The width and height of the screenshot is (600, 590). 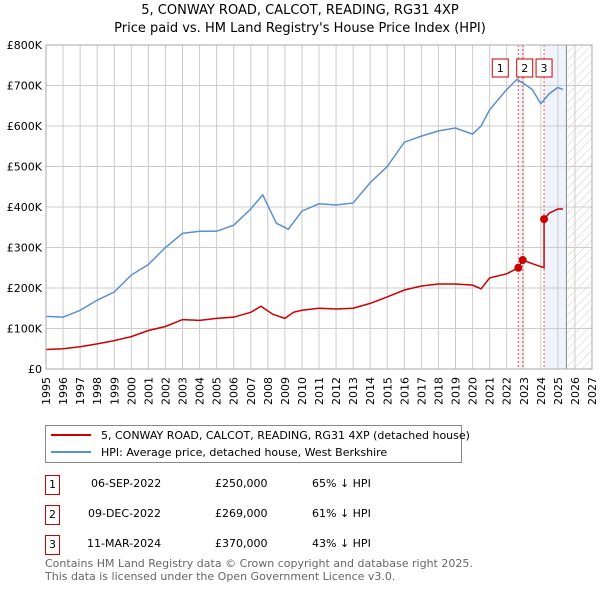 What do you see at coordinates (404, 391) in the screenshot?
I see `x-tick-label: 2016` at bounding box center [404, 391].